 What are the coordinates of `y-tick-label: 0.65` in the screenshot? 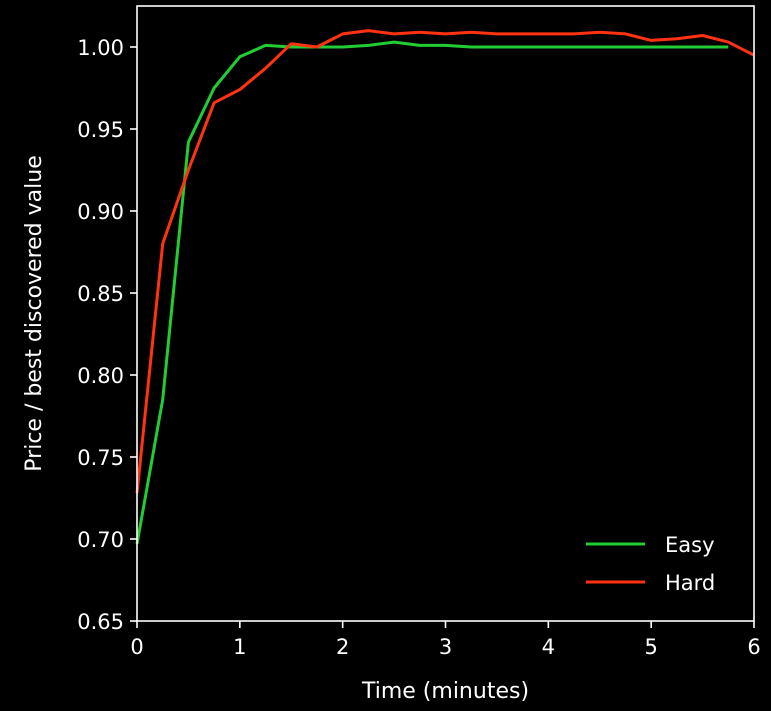 It's located at (100, 622).